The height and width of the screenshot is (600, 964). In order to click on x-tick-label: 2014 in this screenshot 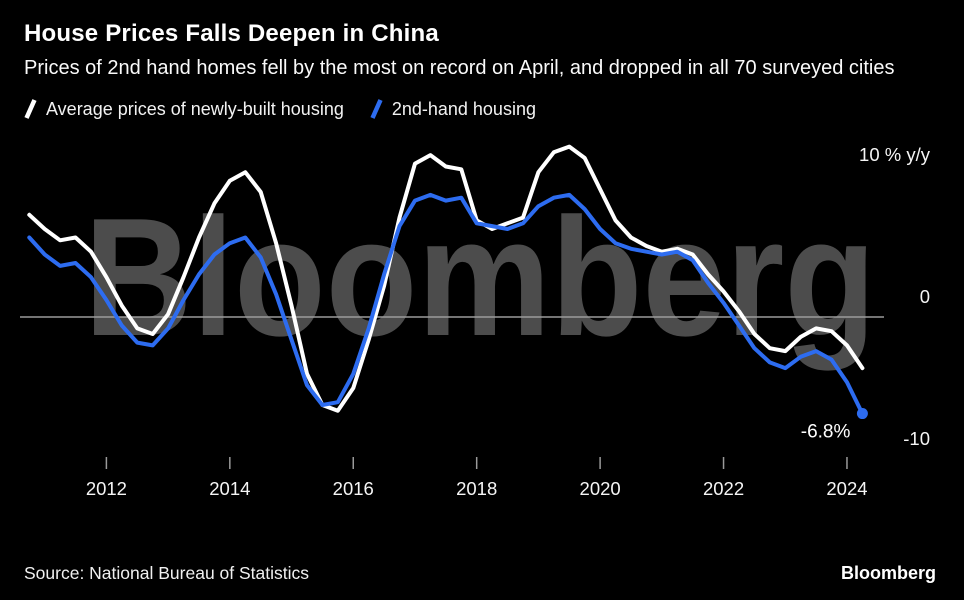, I will do `click(229, 488)`.